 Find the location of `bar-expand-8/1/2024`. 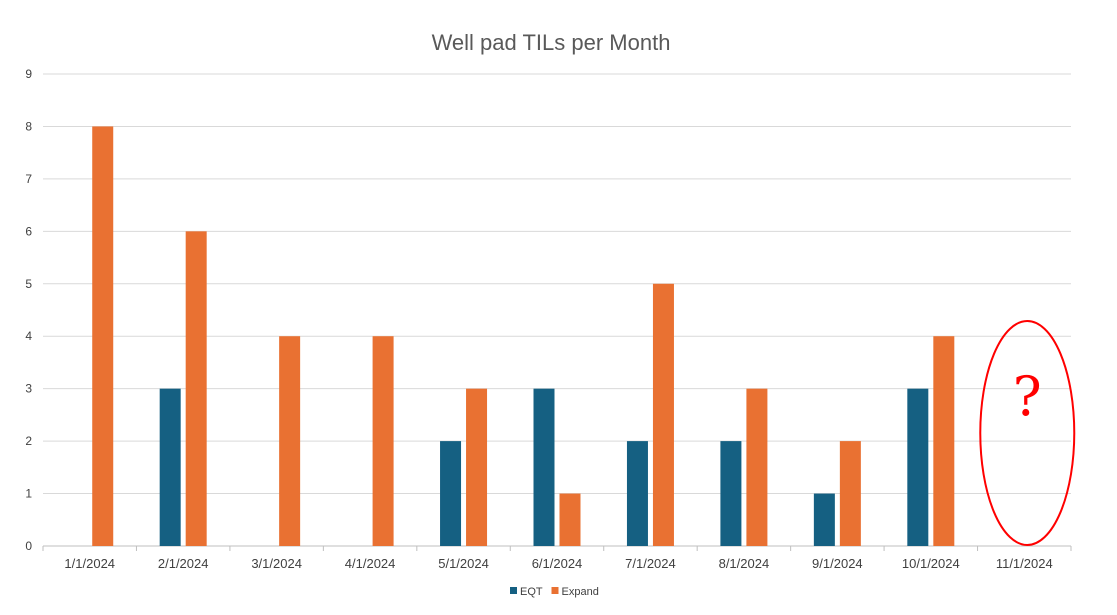

bar-expand-8/1/2024 is located at coordinates (757, 467).